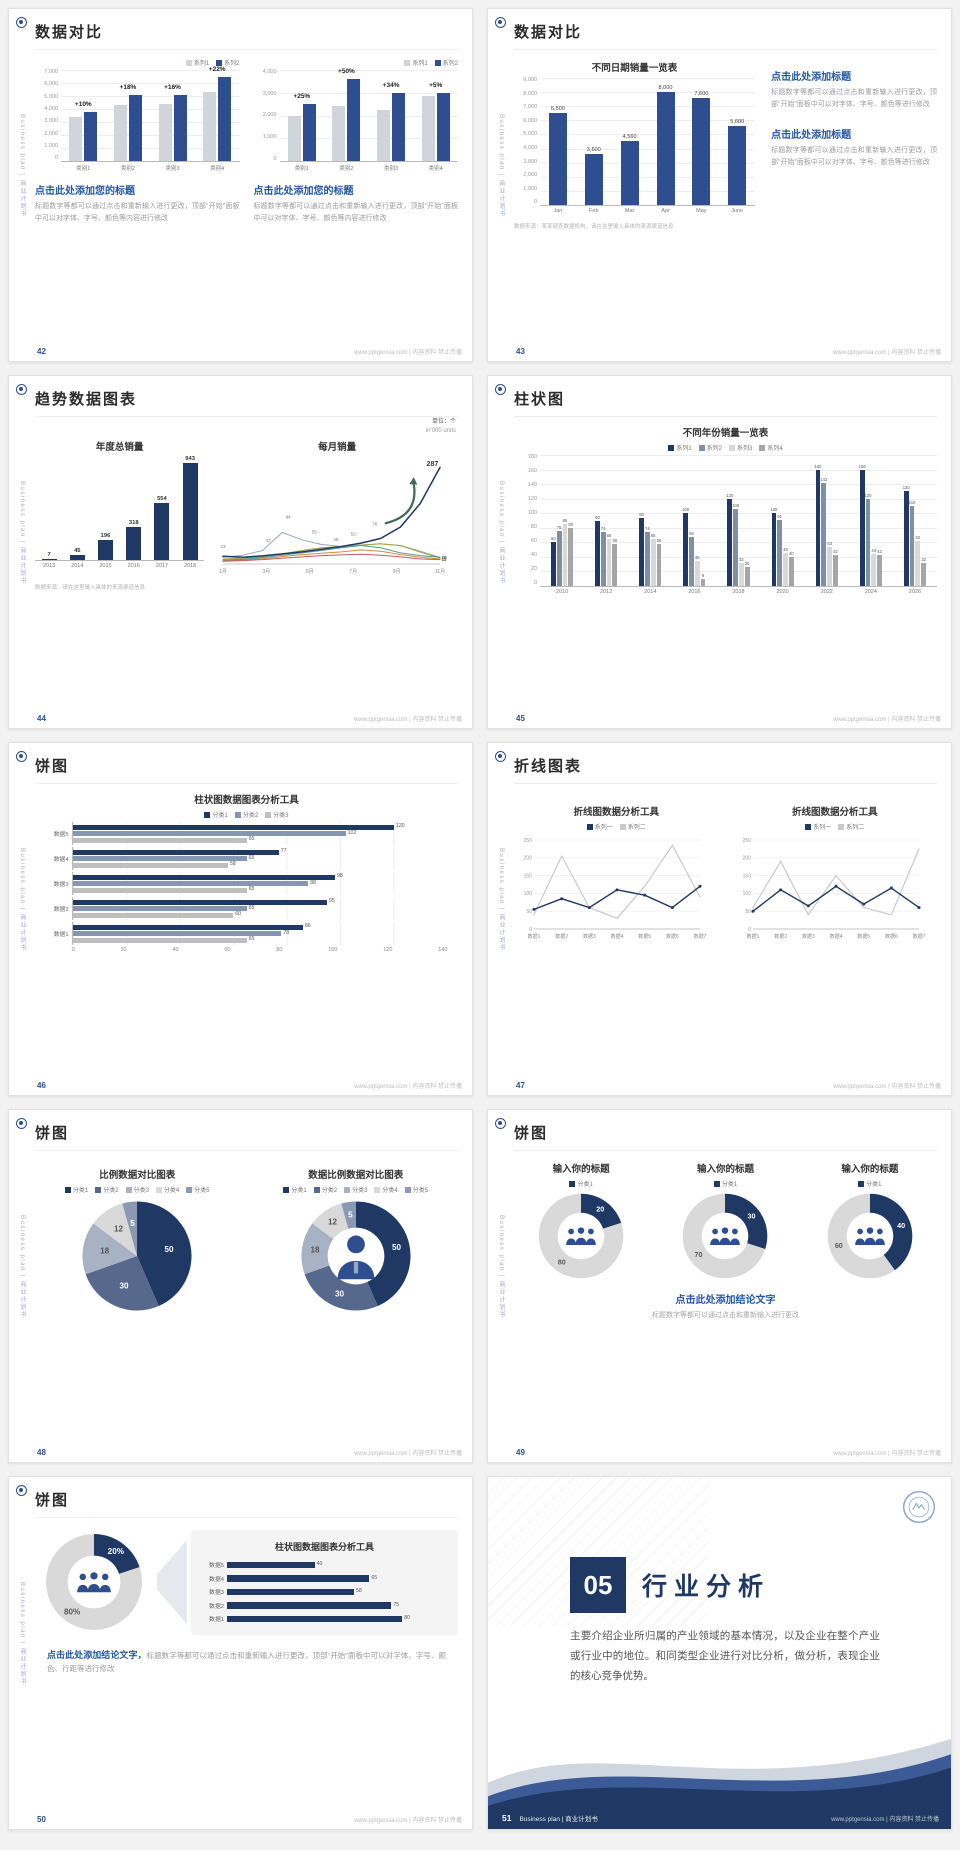  I want to click on h-zone: 77 65 58, so click(259, 858).